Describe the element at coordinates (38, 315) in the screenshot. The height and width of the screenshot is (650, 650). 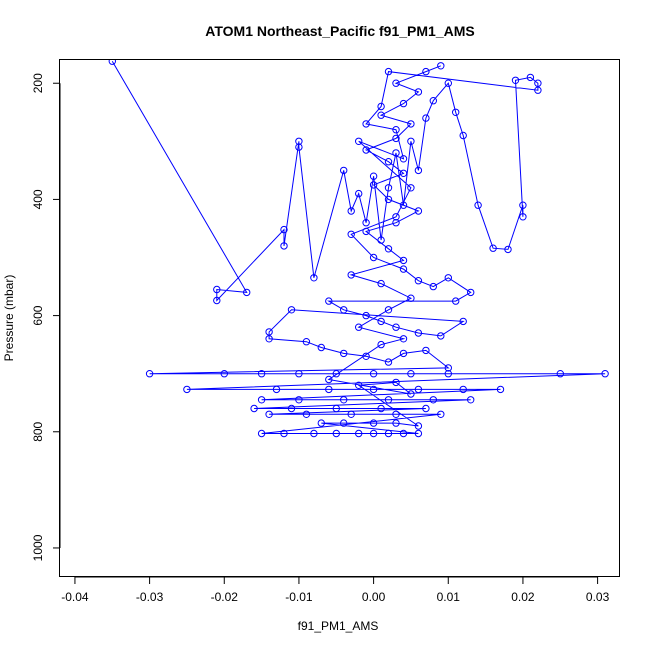
I see `y-tick-label: 600` at that location.